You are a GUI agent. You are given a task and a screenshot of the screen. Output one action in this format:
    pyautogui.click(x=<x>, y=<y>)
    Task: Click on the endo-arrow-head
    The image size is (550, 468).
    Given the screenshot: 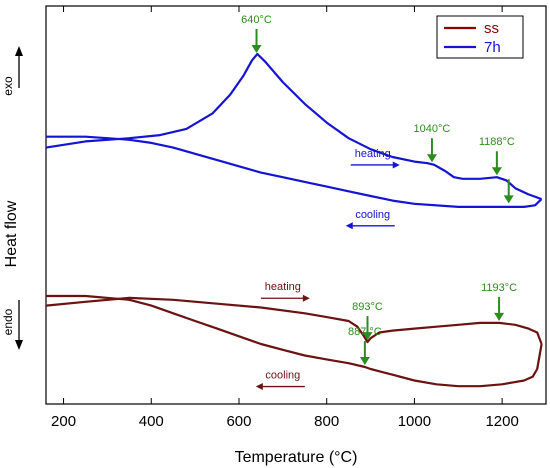 What is the action you would take?
    pyautogui.click(x=19, y=345)
    